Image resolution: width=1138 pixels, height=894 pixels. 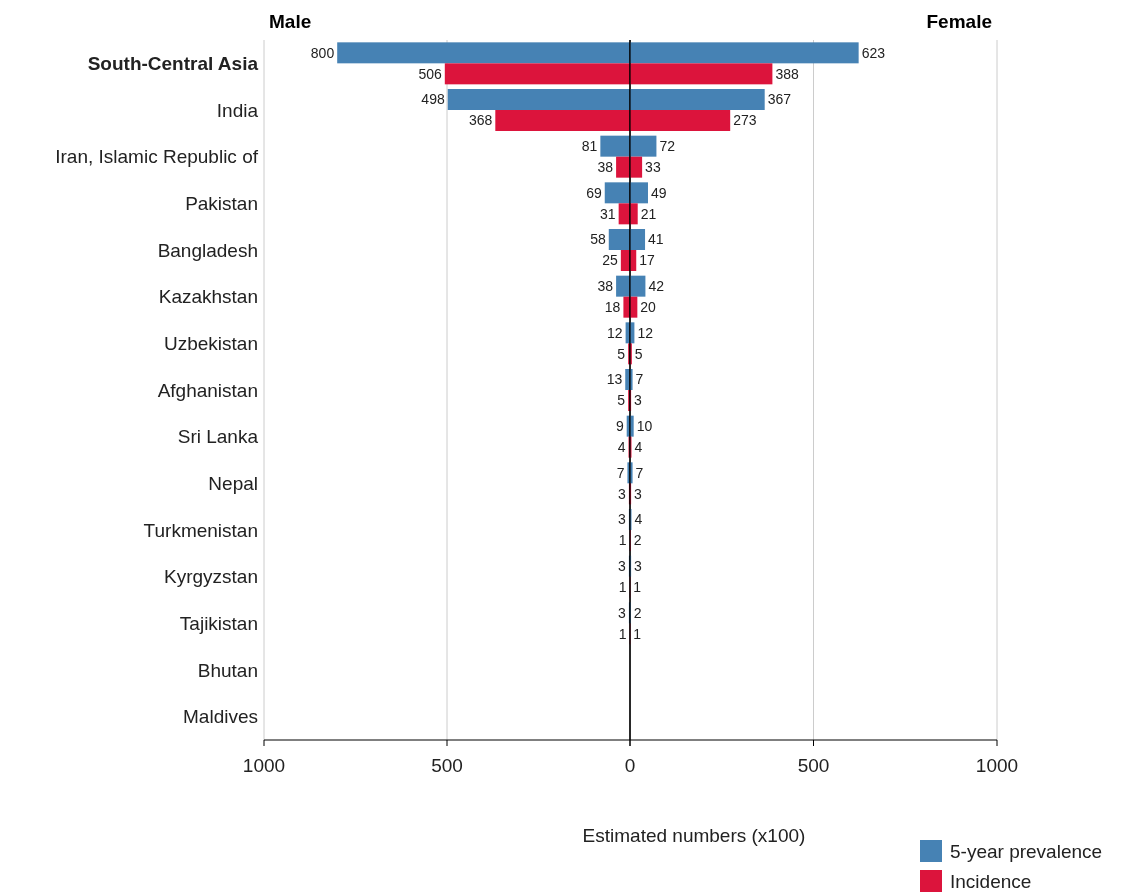 What do you see at coordinates (237, 110) in the screenshot?
I see `y-tick-label: India` at bounding box center [237, 110].